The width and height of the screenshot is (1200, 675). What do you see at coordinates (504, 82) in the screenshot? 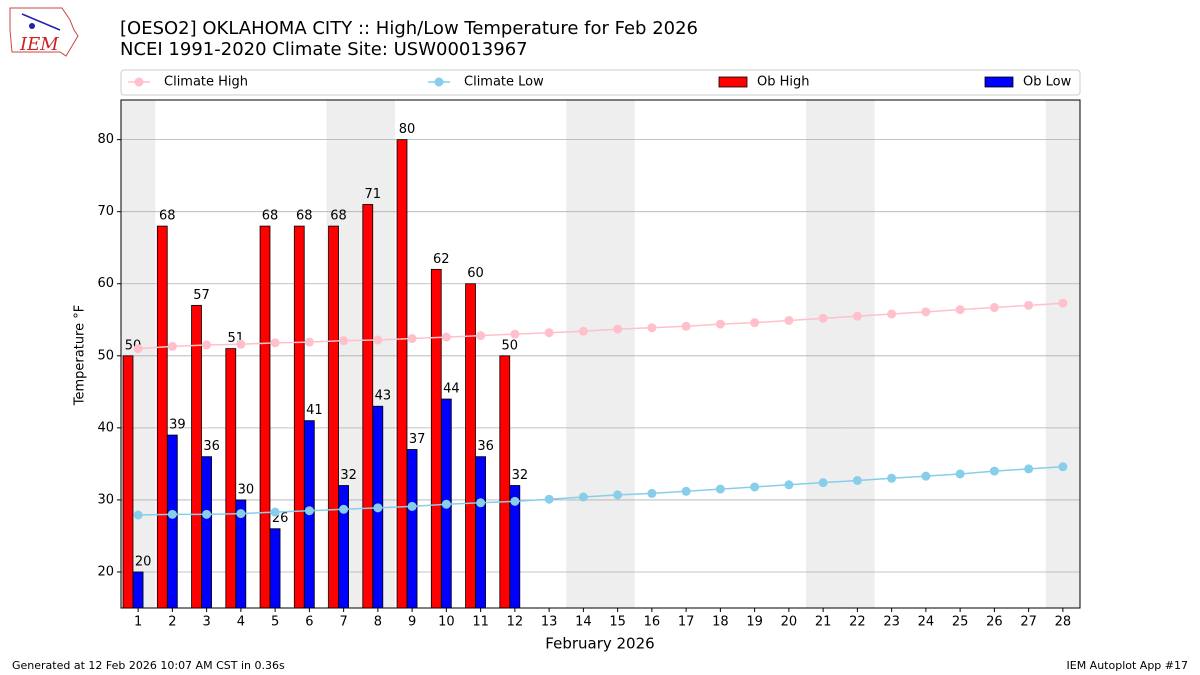
I see `legend-label: Climate Low` at bounding box center [504, 82].